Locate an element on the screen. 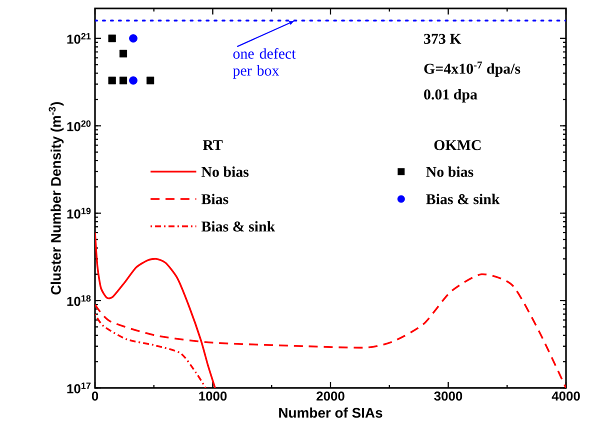 The width and height of the screenshot is (598, 445). annotation: RT is located at coordinates (212, 145).